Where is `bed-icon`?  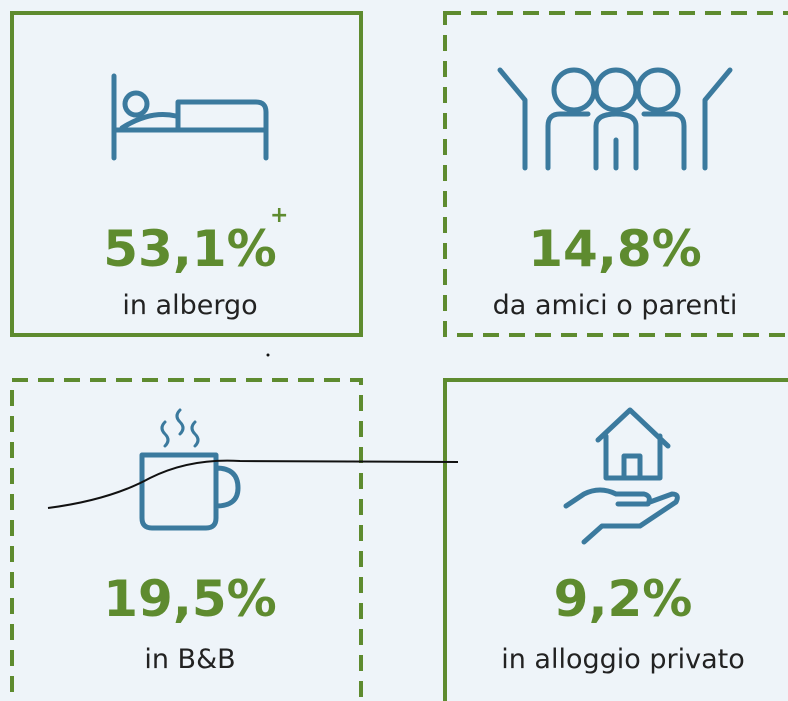
bed-icon is located at coordinates (190, 117).